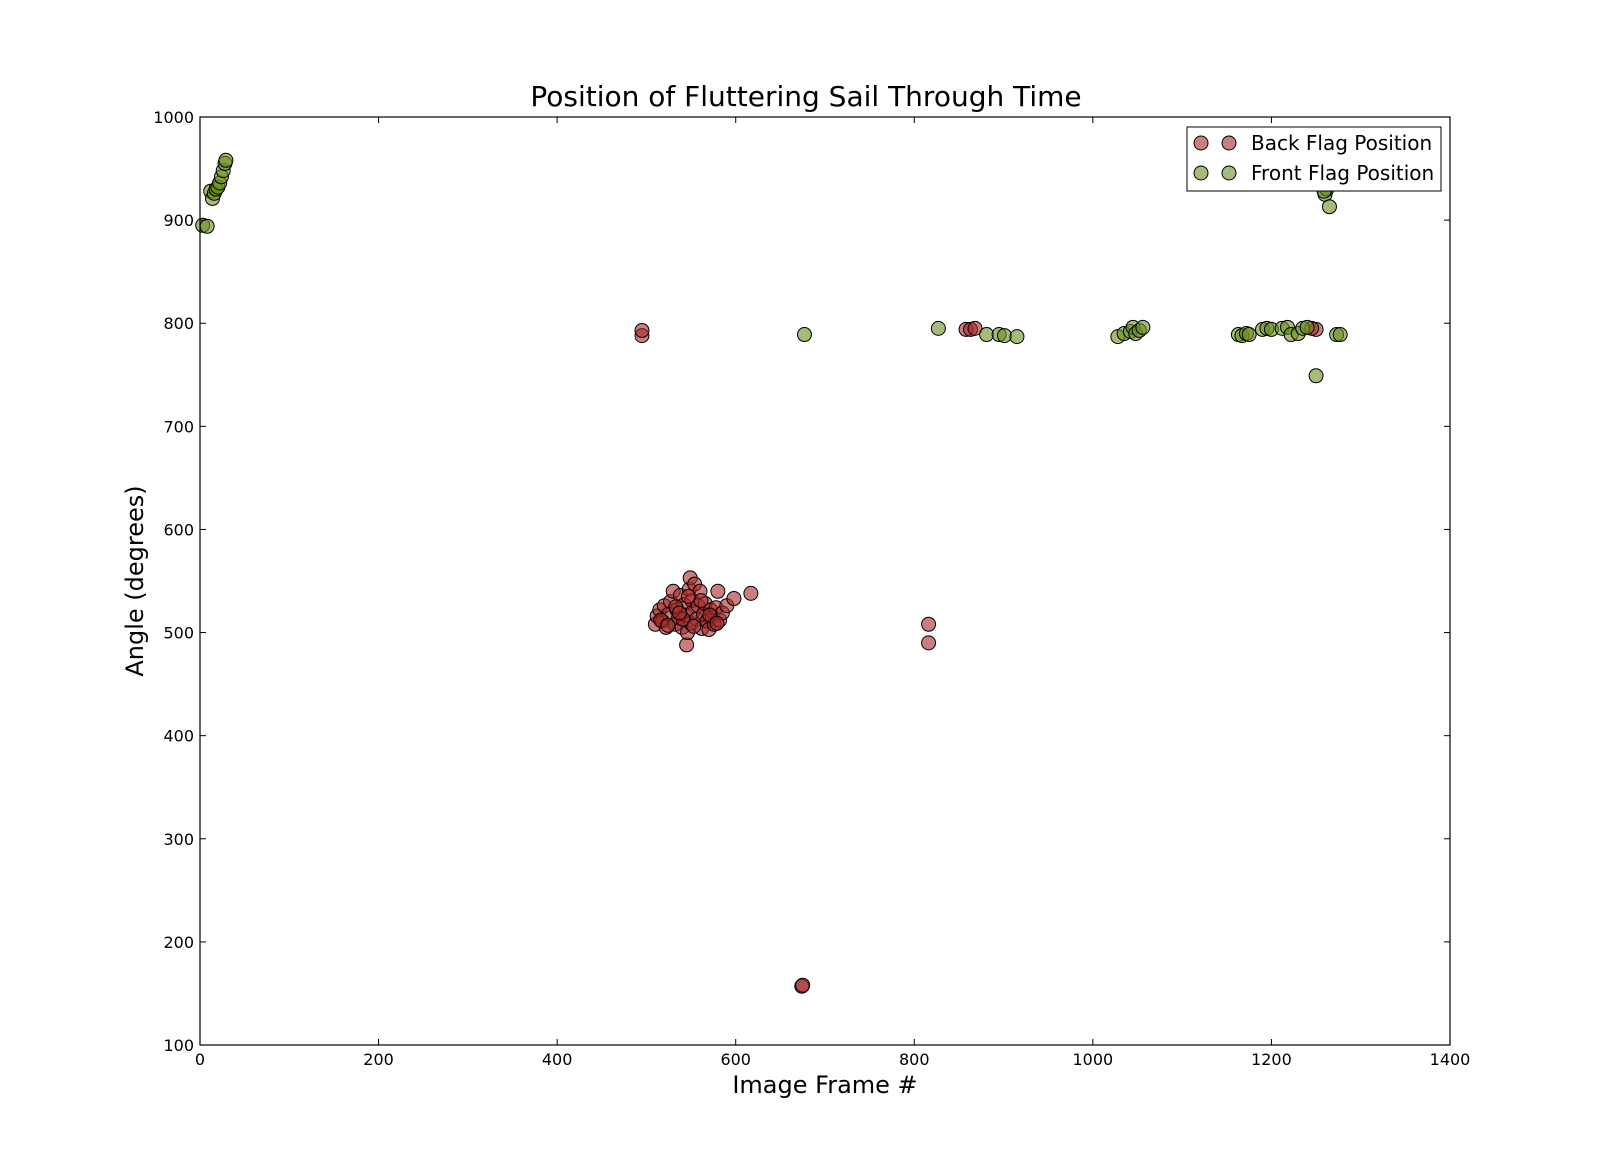 The height and width of the screenshot is (1155, 1600). Describe the element at coordinates (1092, 1059) in the screenshot. I see `x-tick-label: 1000` at that location.